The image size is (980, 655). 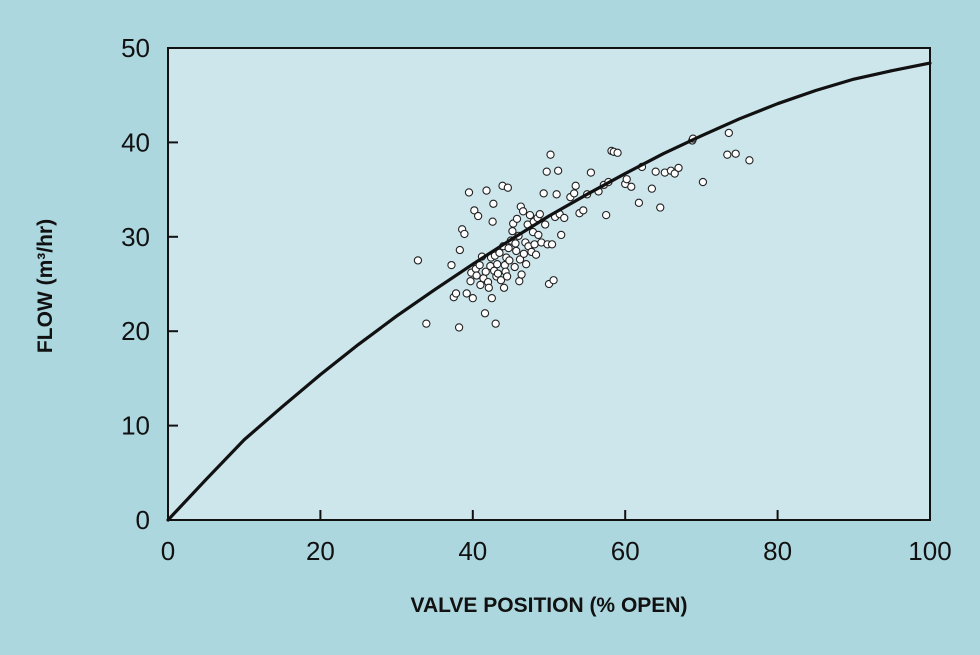 What do you see at coordinates (135, 48) in the screenshot?
I see `y-tick-label: 50` at bounding box center [135, 48].